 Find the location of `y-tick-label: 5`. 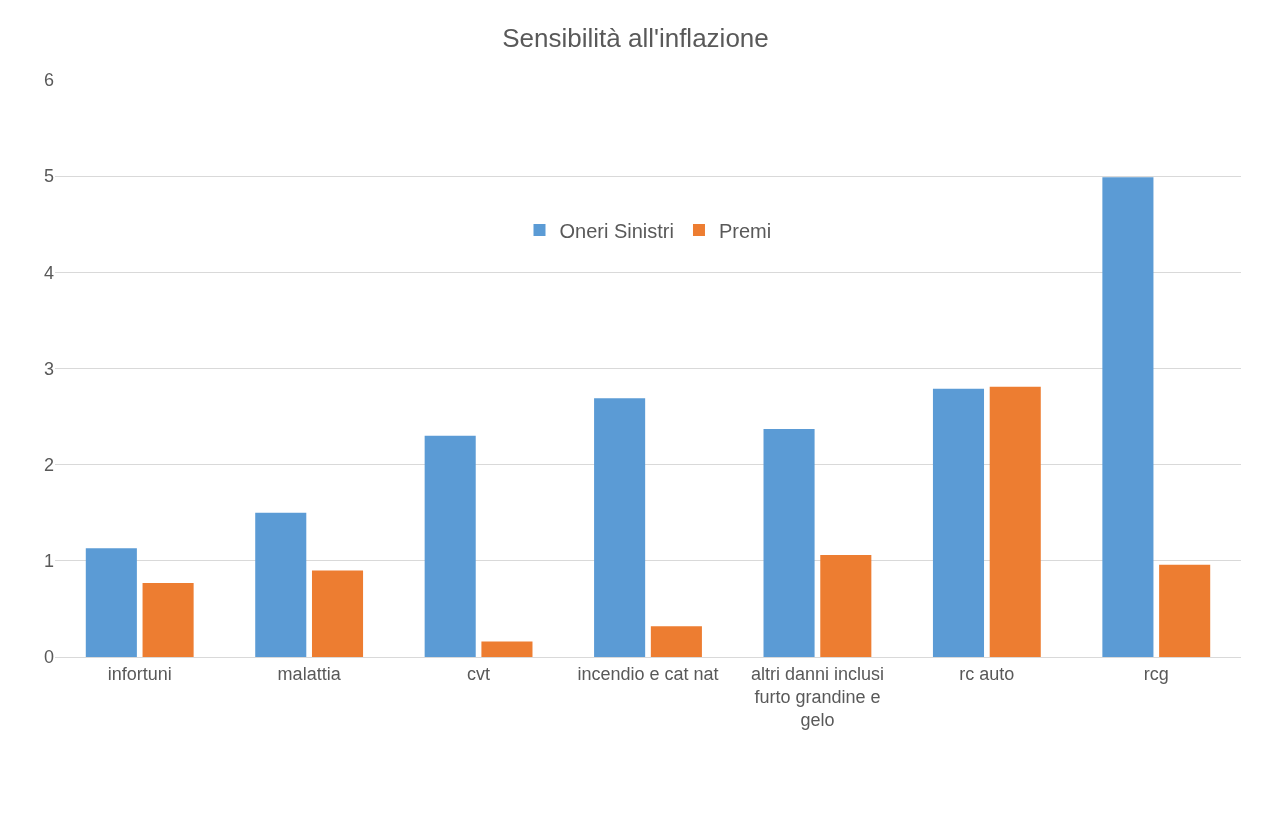

y-tick-label: 5 is located at coordinates (48, 176).